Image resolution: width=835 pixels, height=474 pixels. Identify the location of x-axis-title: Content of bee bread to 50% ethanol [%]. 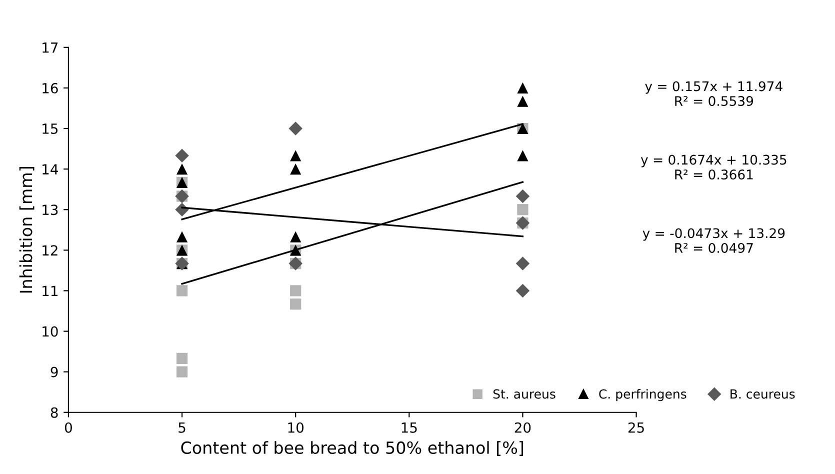
(352, 448).